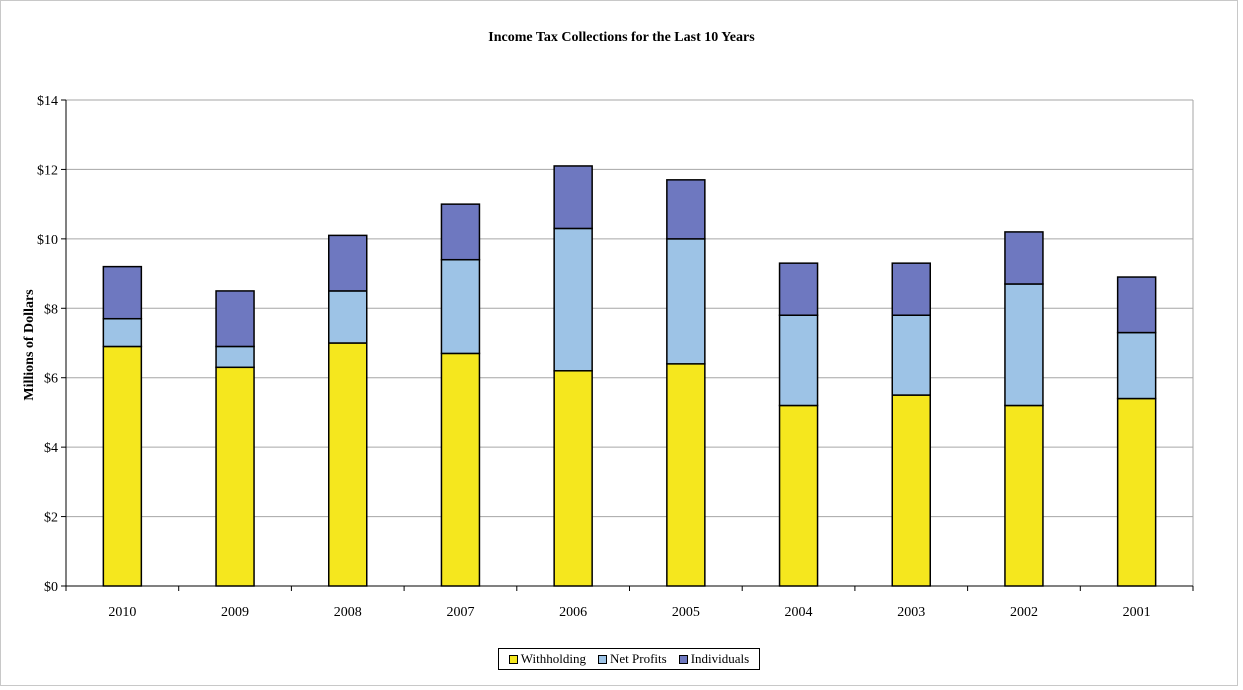  What do you see at coordinates (799, 612) in the screenshot?
I see `x-tick-label: 2004` at bounding box center [799, 612].